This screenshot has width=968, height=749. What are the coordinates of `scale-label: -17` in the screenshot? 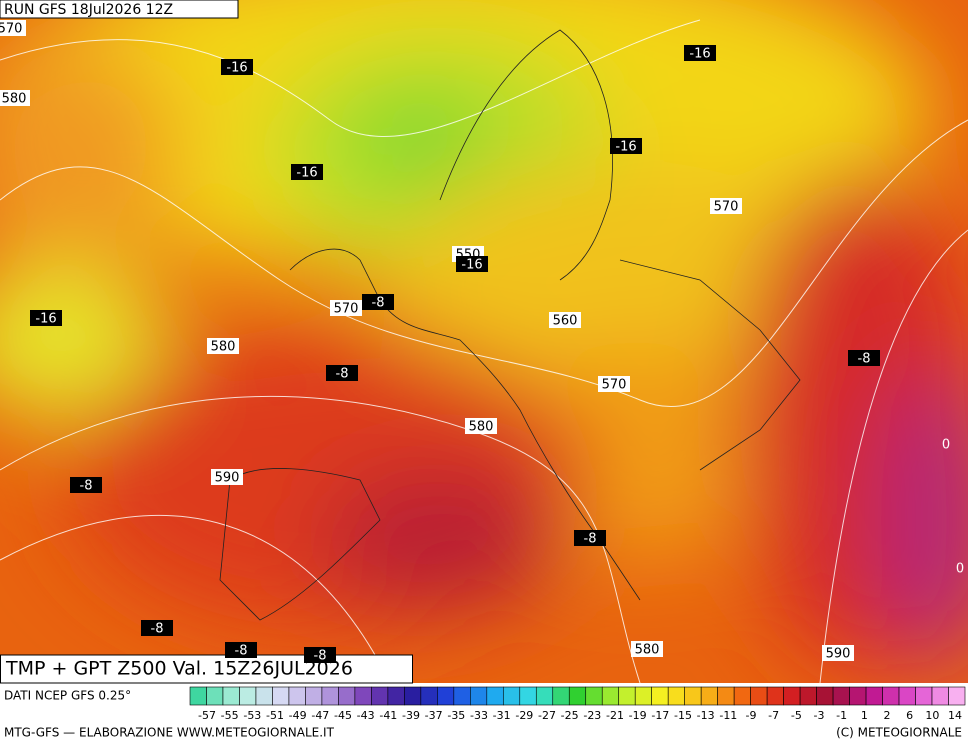 It's located at (660, 715).